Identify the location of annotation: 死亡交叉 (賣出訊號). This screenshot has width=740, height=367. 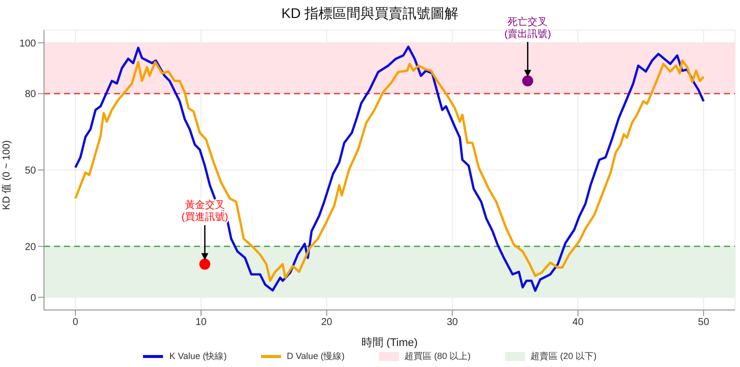
(528, 28).